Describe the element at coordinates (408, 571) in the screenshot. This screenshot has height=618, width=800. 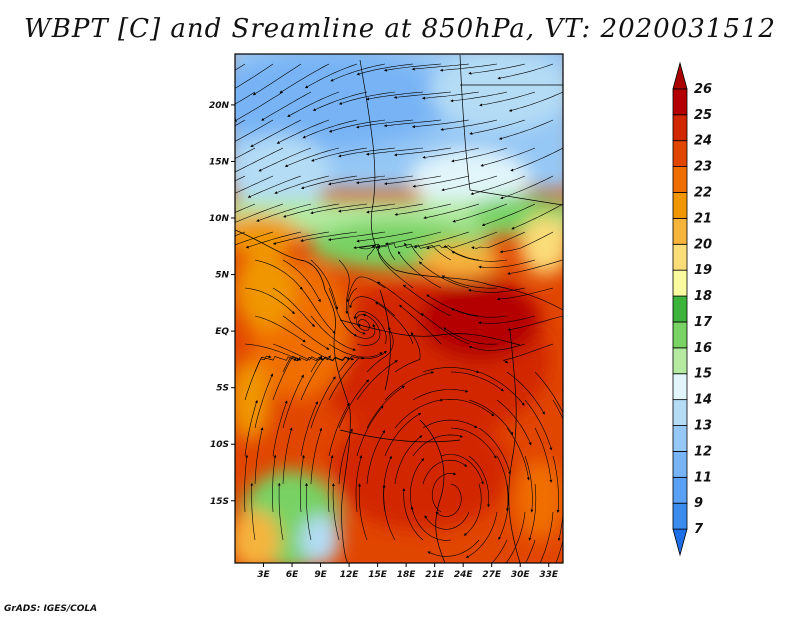
I see `longitude-axis: 3E 6E 9E 12E 15E 18E 21E 24E 27E 30E 33E` at that location.